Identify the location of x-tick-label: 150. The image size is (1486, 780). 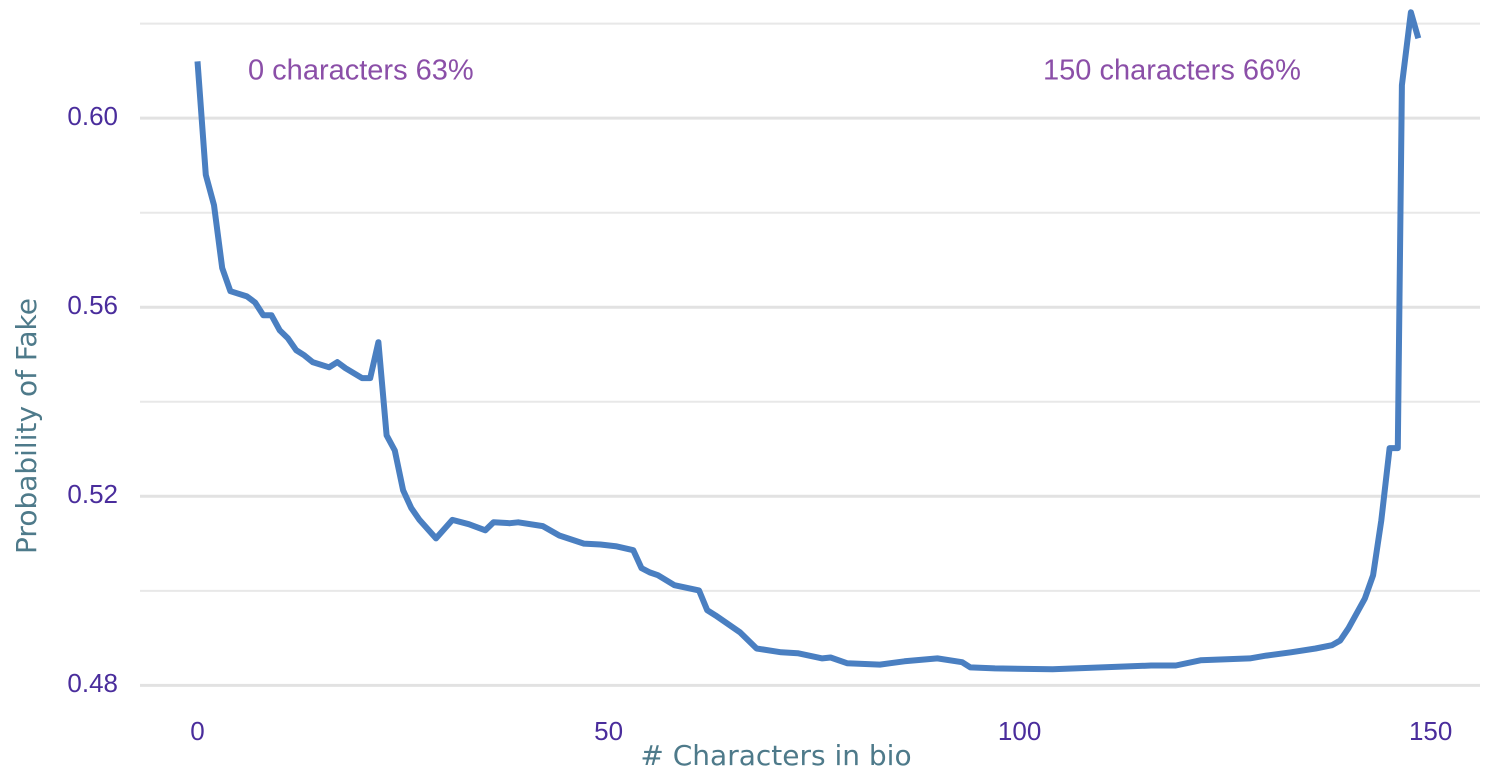
(1430, 731).